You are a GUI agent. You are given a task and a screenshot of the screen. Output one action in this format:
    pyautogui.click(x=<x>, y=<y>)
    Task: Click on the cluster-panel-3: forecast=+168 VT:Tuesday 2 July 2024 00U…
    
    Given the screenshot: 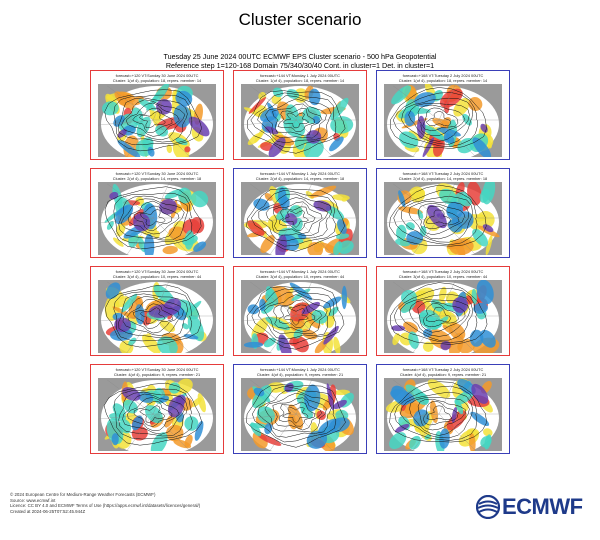 What is the action you would take?
    pyautogui.click(x=443, y=115)
    